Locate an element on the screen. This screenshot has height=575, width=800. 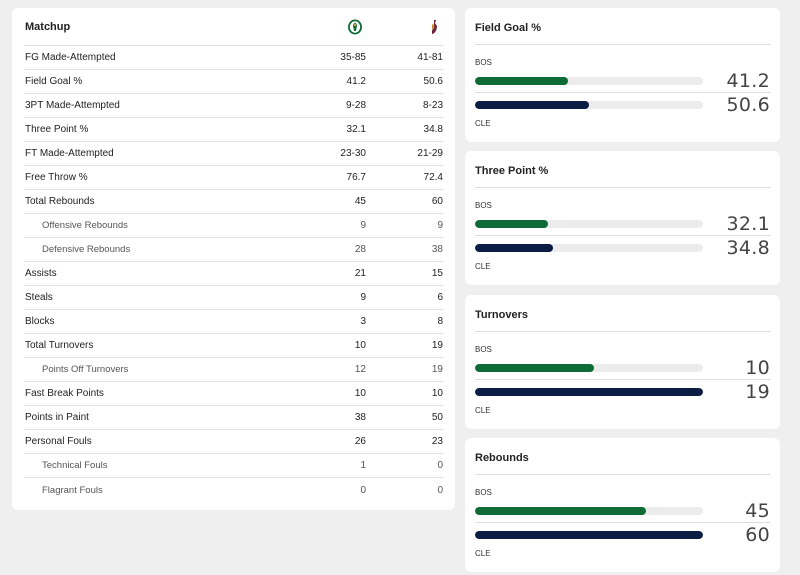
table-row-total-turnovers: Total Turnovers 10 19 is located at coordinates (233, 346).